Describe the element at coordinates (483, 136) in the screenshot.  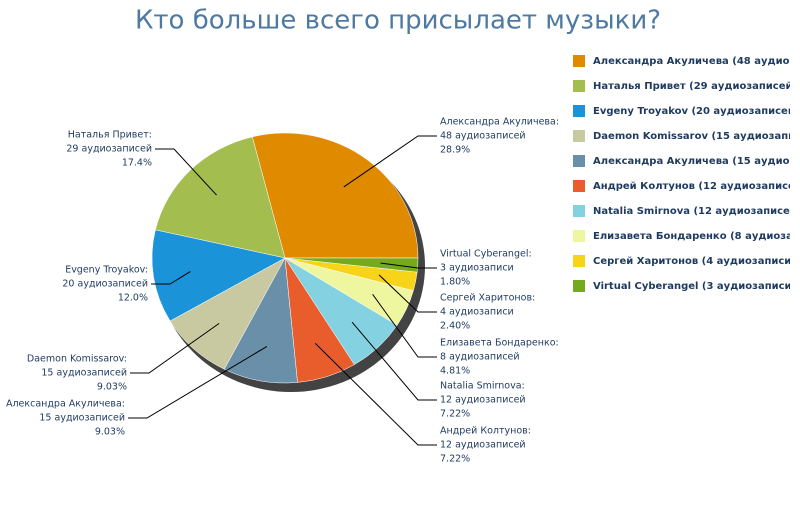
I see `slice-label-count: 48 аудиозаписей` at that location.